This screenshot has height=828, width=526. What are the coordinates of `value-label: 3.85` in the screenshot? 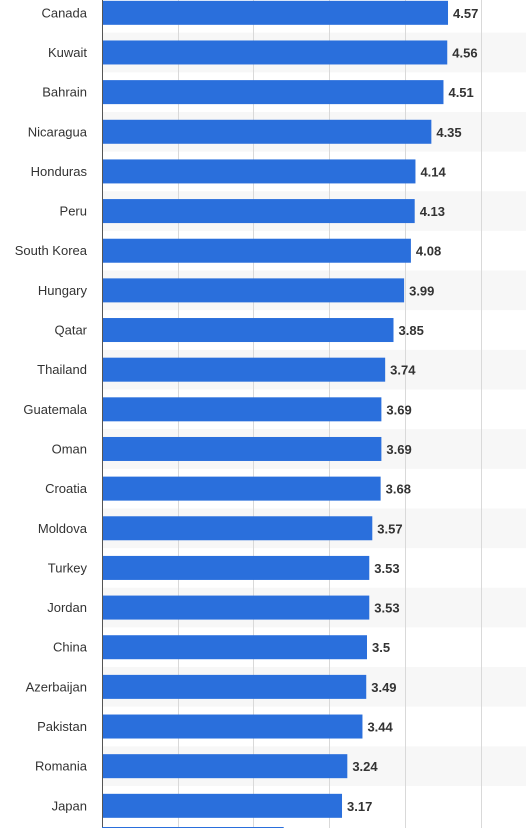 It's located at (411, 330).